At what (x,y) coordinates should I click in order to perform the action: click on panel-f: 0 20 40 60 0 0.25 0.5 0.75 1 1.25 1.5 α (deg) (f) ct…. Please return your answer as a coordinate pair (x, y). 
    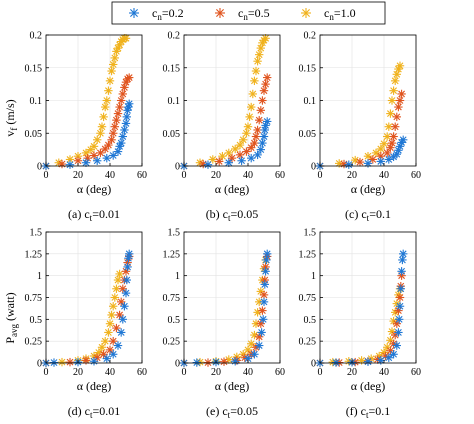
    Looking at the image, I should click on (360, 324).